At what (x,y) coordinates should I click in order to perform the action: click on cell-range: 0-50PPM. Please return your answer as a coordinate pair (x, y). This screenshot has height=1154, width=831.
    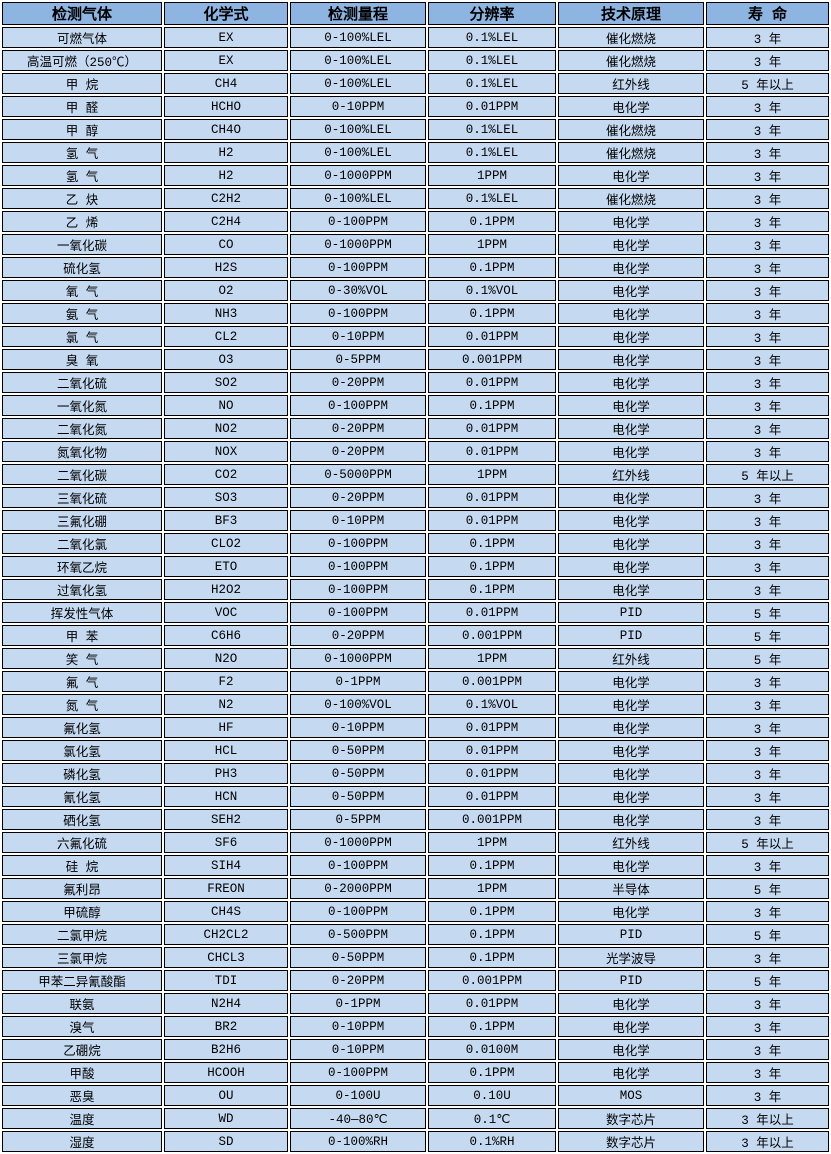
    Looking at the image, I should click on (358, 773).